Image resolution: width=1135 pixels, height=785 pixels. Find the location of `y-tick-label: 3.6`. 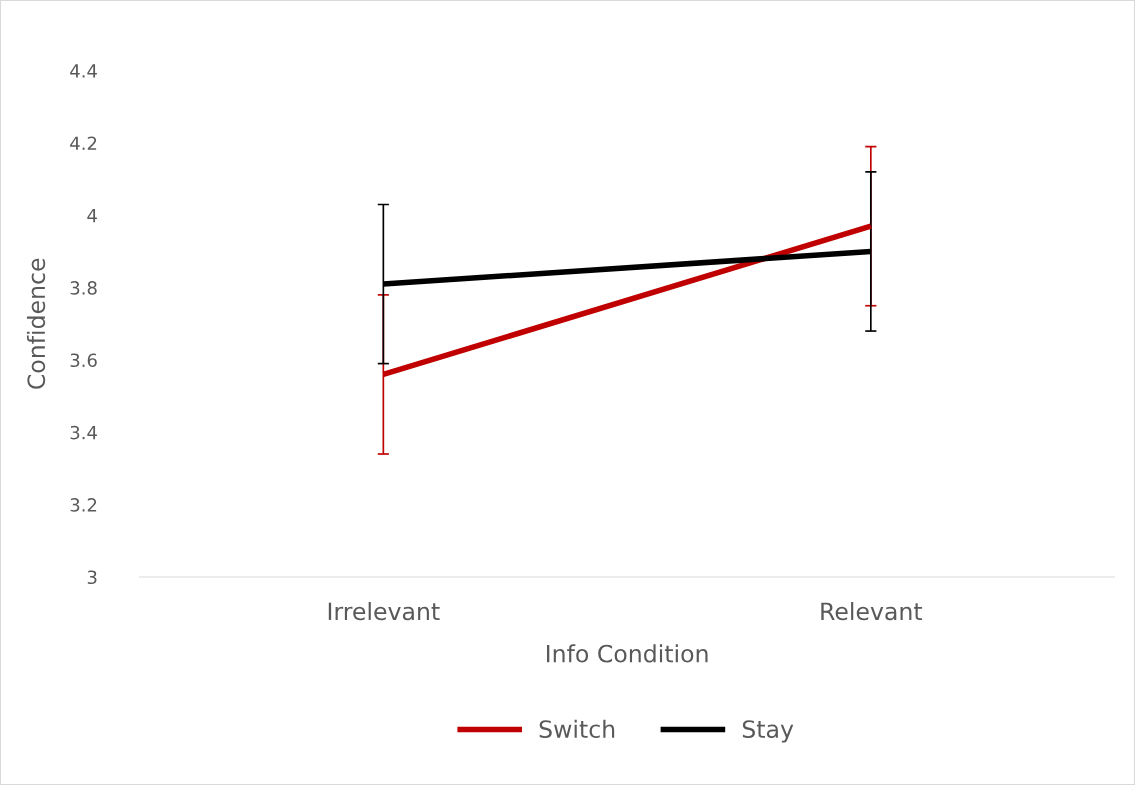

y-tick-label: 3.6 is located at coordinates (83, 360).